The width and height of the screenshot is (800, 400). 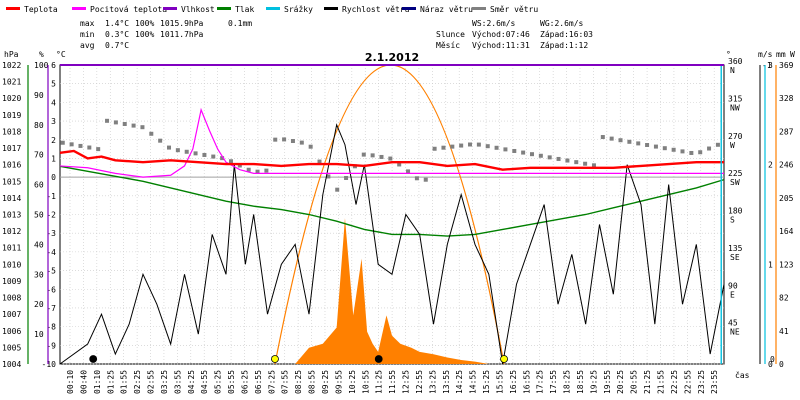 What do you see at coordinates (39, 334) in the screenshot?
I see `percent-tick-label: 10` at bounding box center [39, 334].